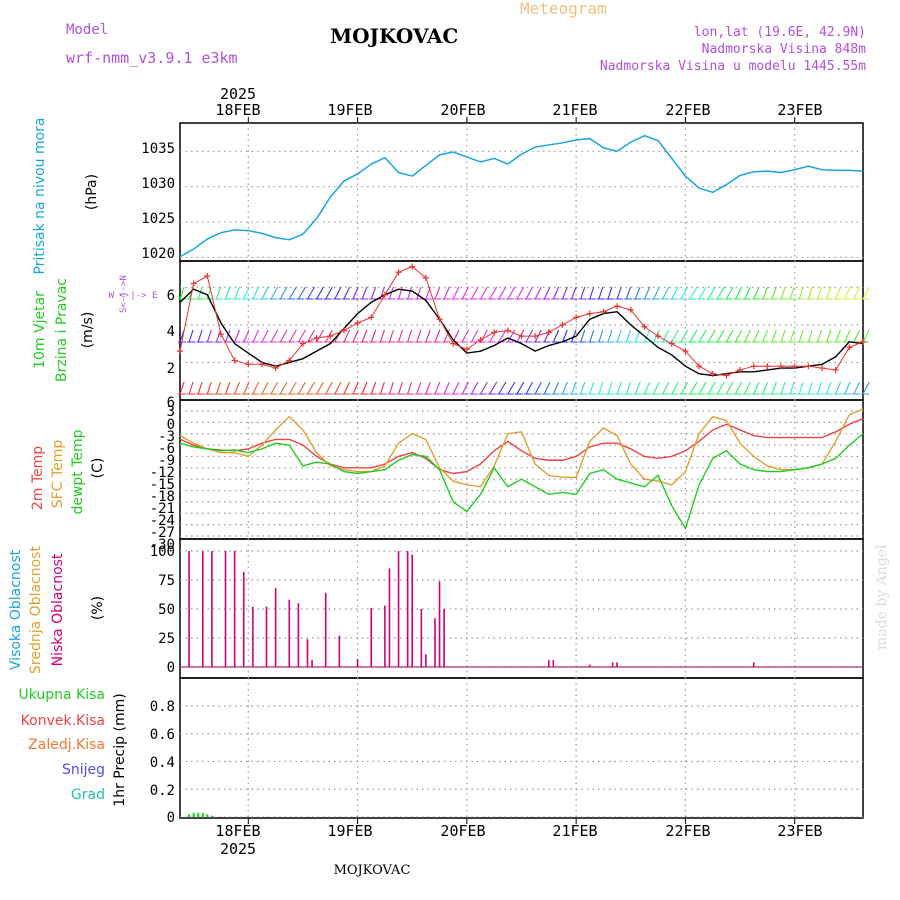 Image resolution: width=900 pixels, height=900 pixels. What do you see at coordinates (88, 795) in the screenshot?
I see `precip-label-hail: Grad` at bounding box center [88, 795].